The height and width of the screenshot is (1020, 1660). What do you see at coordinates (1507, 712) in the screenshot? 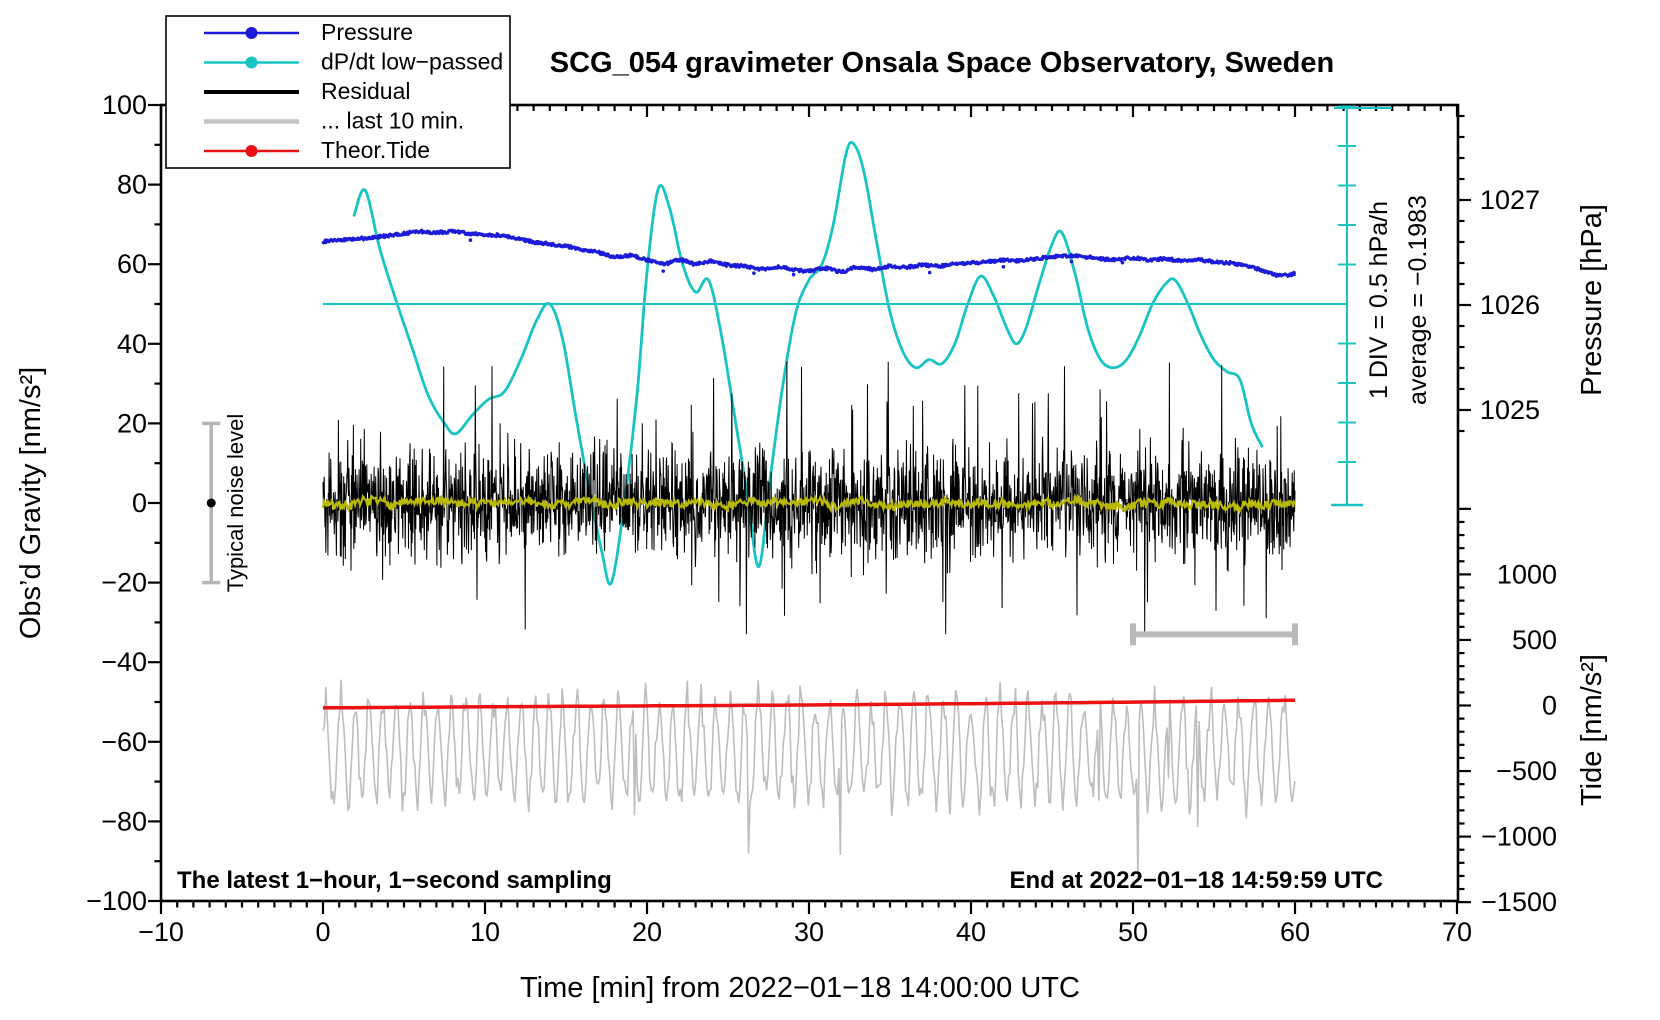
I see `tide-axis-ticks: 1000 500 0 −500 −1000 −1500` at bounding box center [1507, 712].